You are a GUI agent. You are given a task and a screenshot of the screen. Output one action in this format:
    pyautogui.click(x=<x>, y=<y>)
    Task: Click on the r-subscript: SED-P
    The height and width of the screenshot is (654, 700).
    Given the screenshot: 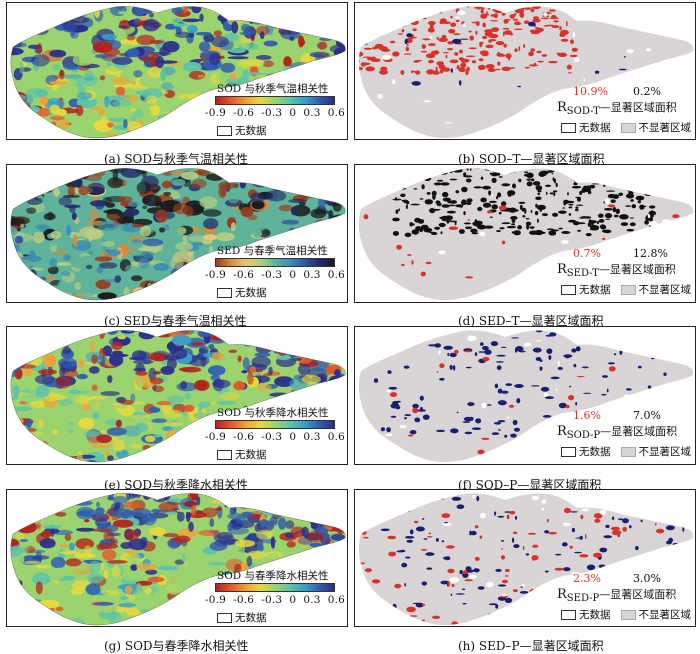 What is the action you would take?
    pyautogui.click(x=583, y=598)
    